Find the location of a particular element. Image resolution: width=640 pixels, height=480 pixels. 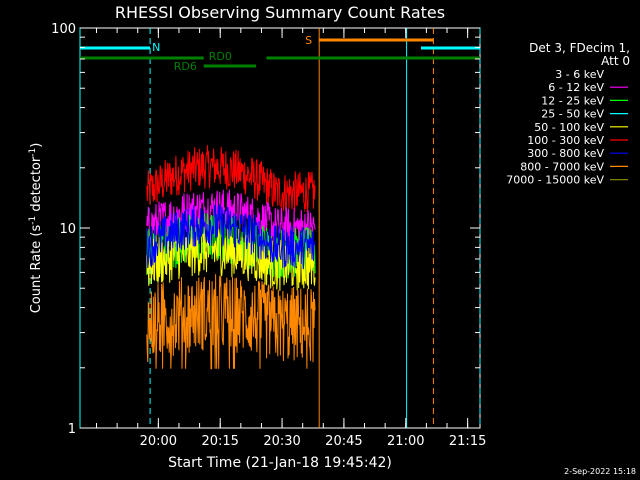

saa-segment-label: S is located at coordinates (308, 40).